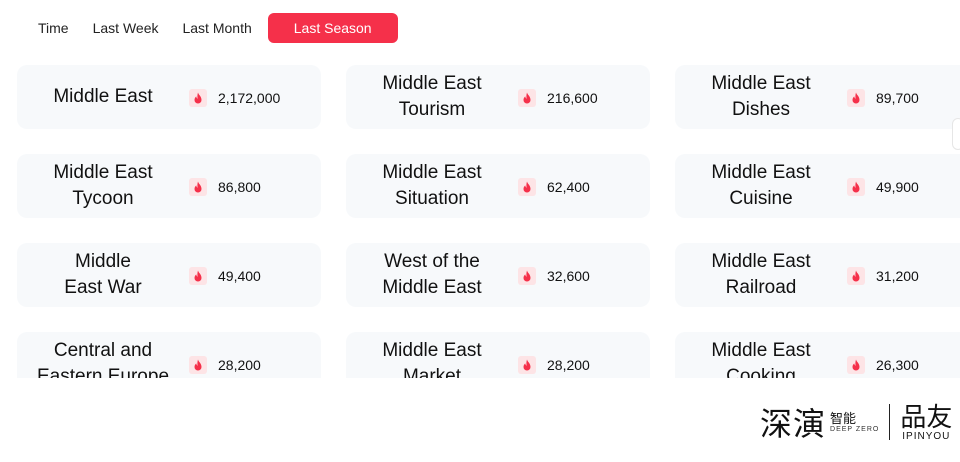 The height and width of the screenshot is (462, 960). I want to click on tab-last-season: Last Season, so click(332, 28).